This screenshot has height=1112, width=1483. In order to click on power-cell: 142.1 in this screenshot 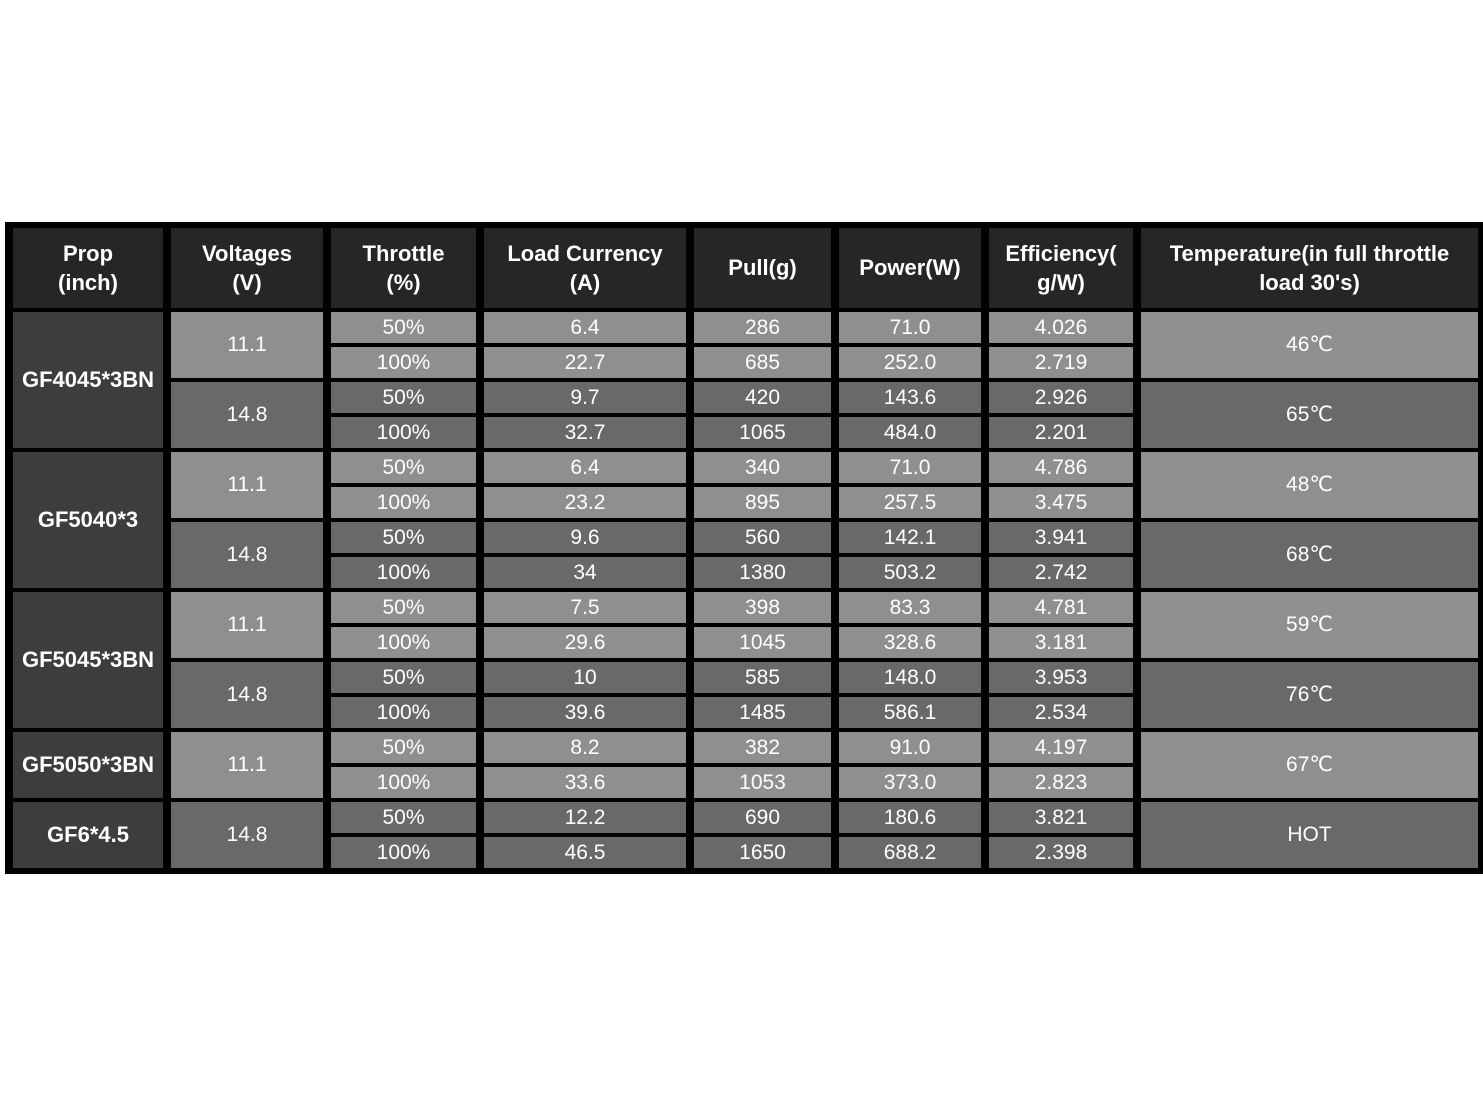, I will do `click(910, 537)`.